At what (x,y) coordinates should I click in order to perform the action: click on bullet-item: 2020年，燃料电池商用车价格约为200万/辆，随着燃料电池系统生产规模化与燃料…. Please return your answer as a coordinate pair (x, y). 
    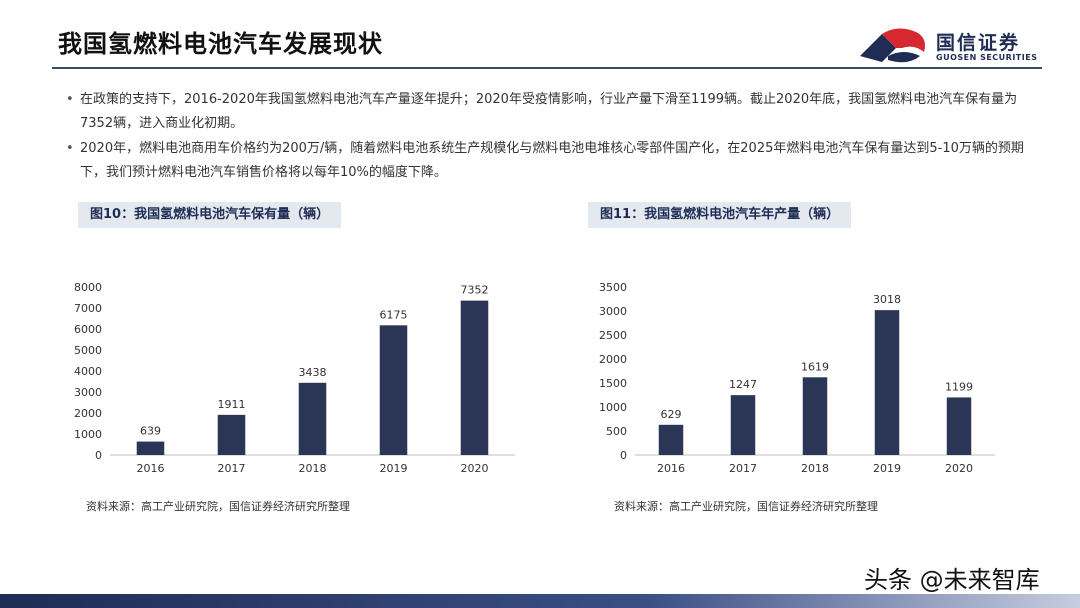
    Looking at the image, I should click on (556, 161).